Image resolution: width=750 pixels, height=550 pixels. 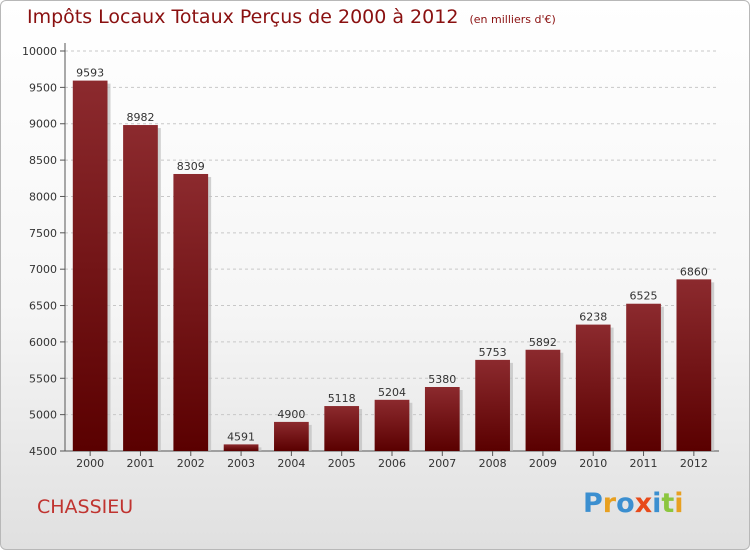 I want to click on x-tick-label: 2006, so click(x=392, y=463).